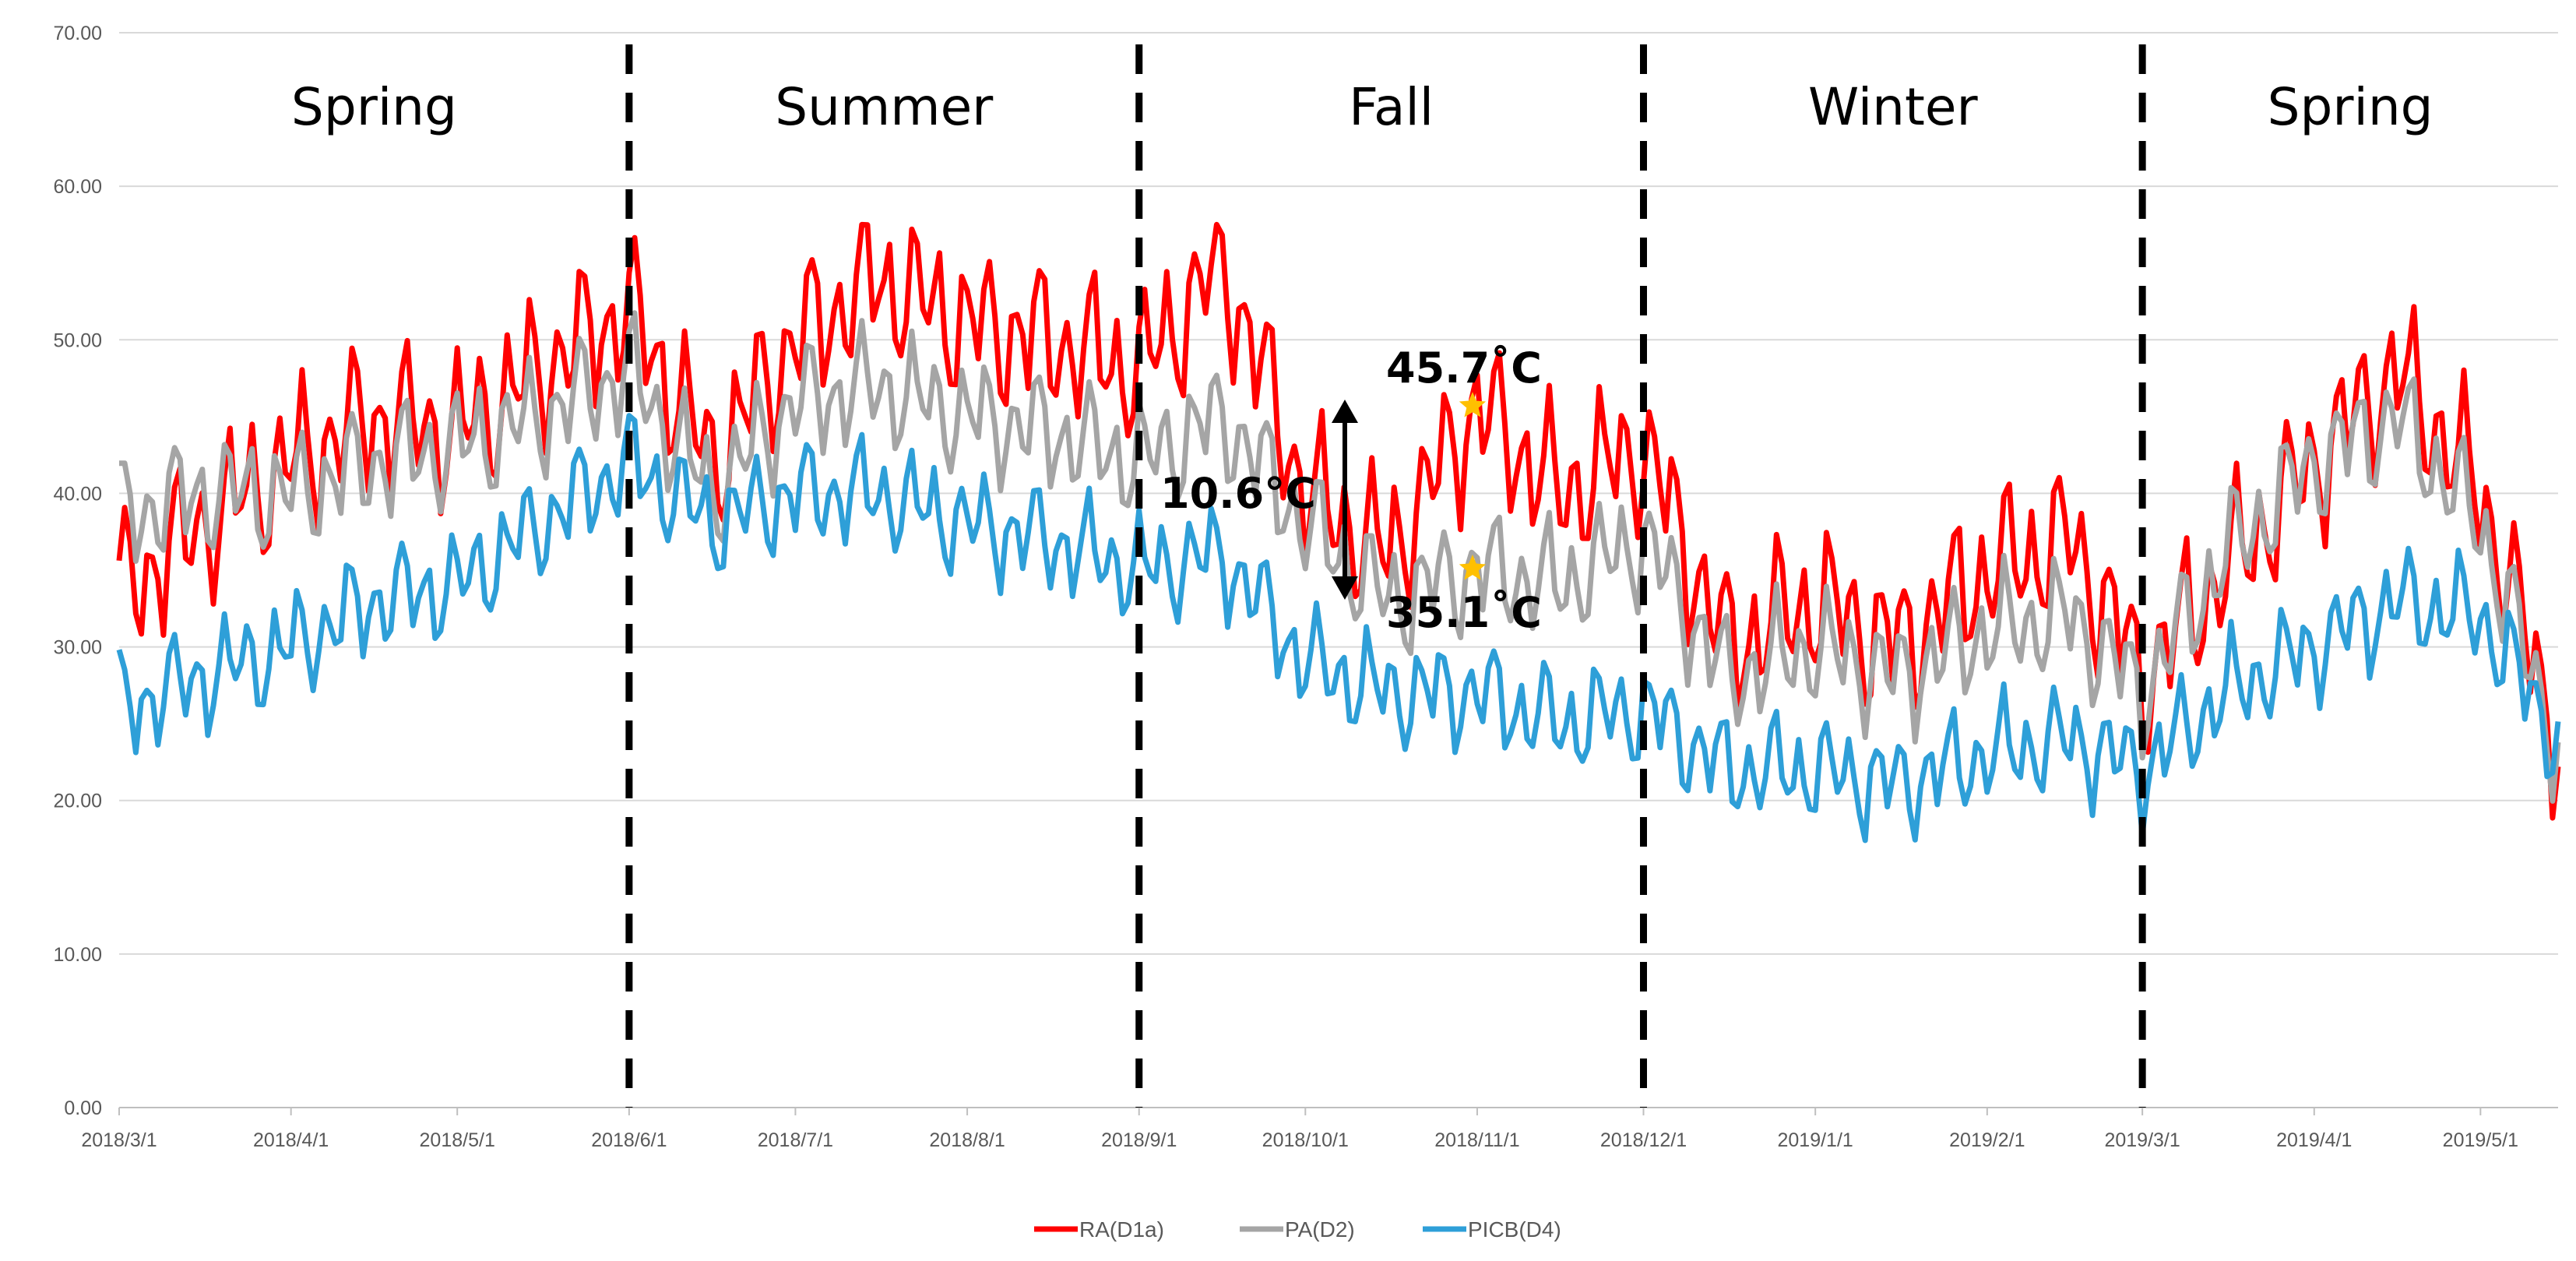 Image resolution: width=2576 pixels, height=1261 pixels. Describe the element at coordinates (77, 801) in the screenshot. I see `y-tick-label: 20.00` at that location.